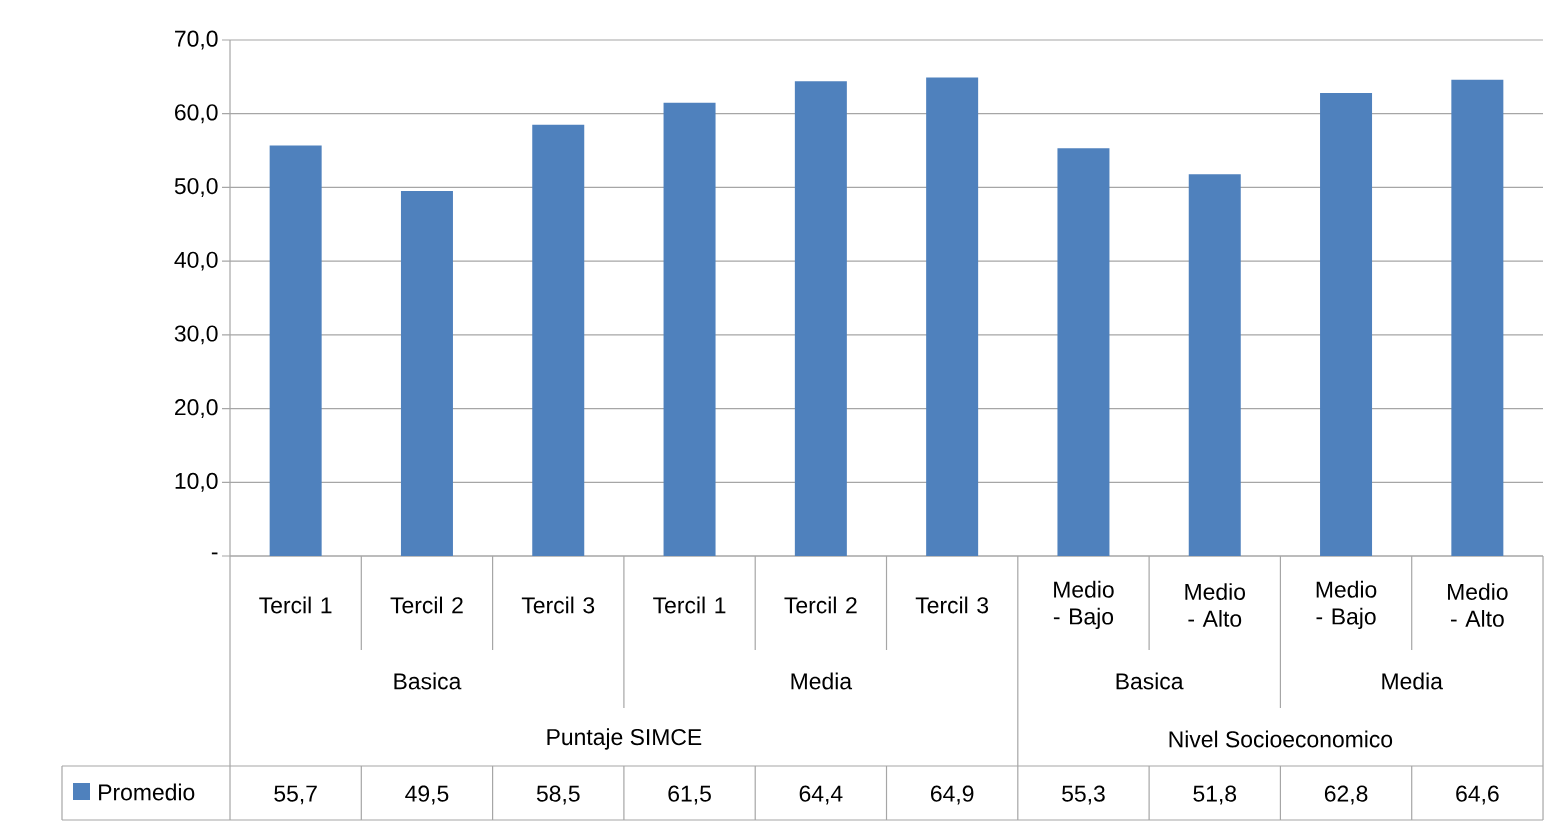 The height and width of the screenshot is (830, 1564). Describe the element at coordinates (196, 261) in the screenshot. I see `y-tick-label: 40,0` at that location.